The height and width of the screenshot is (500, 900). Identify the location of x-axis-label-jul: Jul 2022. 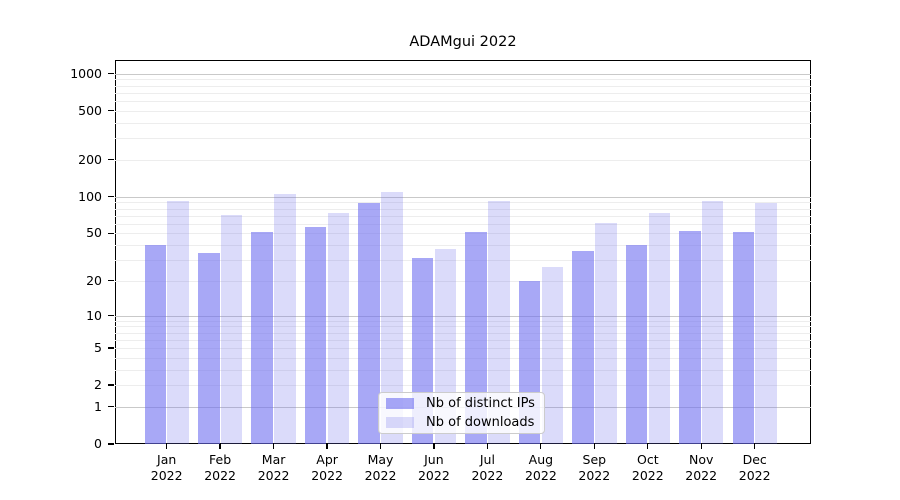
(487, 467).